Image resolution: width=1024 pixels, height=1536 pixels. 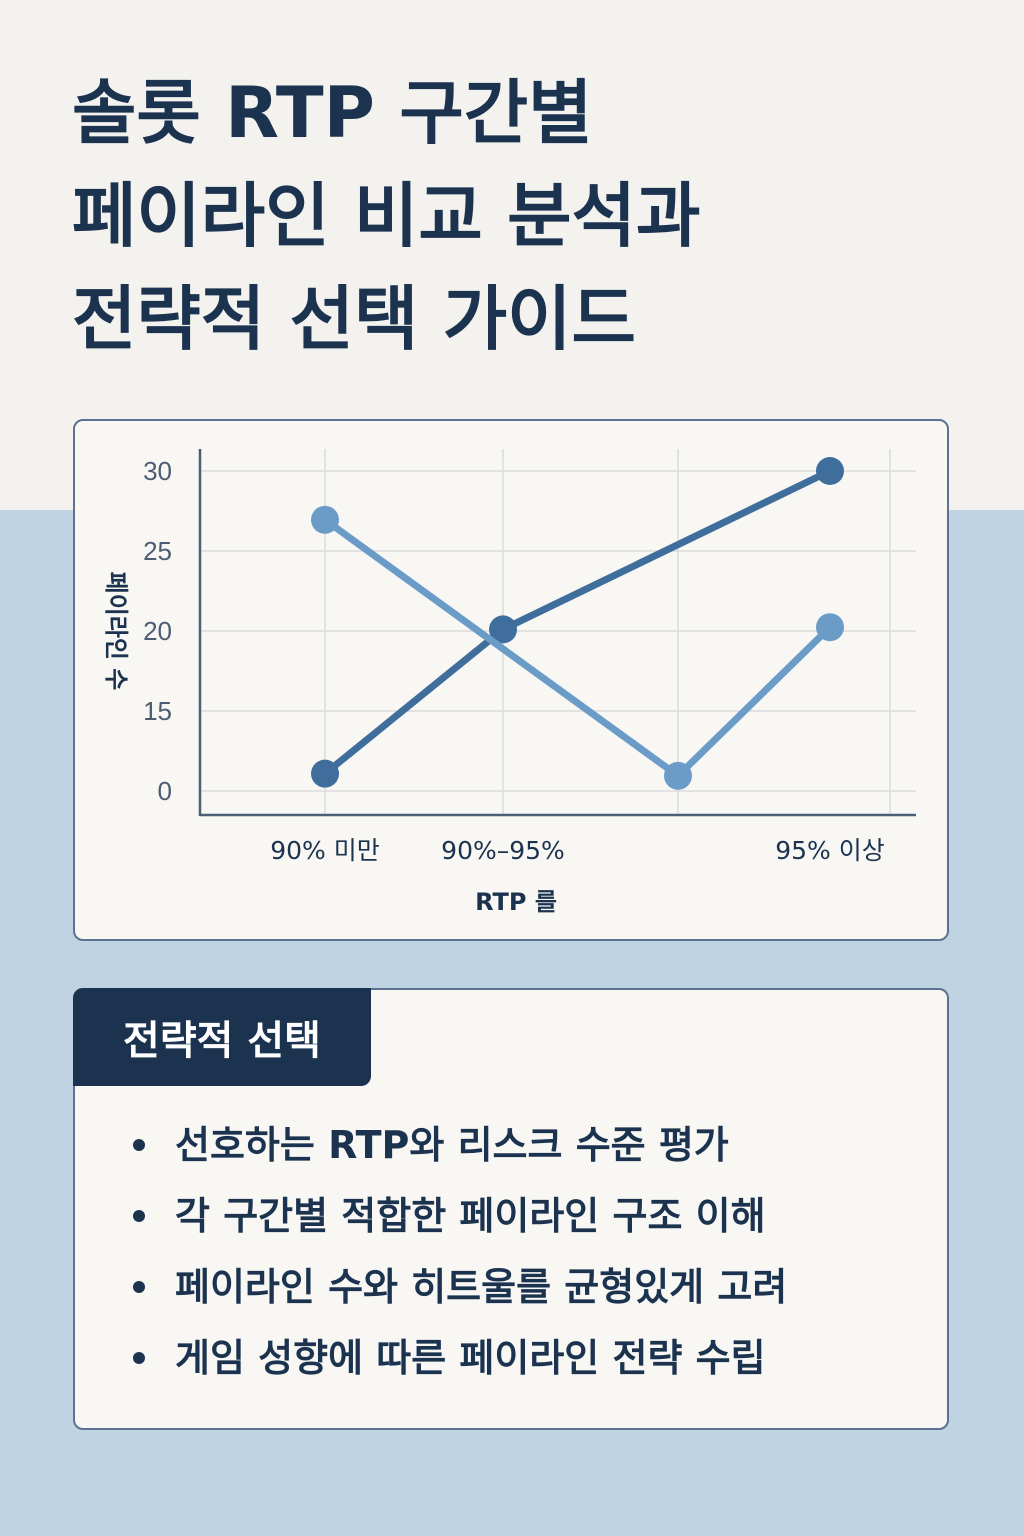 What do you see at coordinates (452, 1145) in the screenshot?
I see `list-item-text: 선호하는 RTP와 리스크 수준 평가` at bounding box center [452, 1145].